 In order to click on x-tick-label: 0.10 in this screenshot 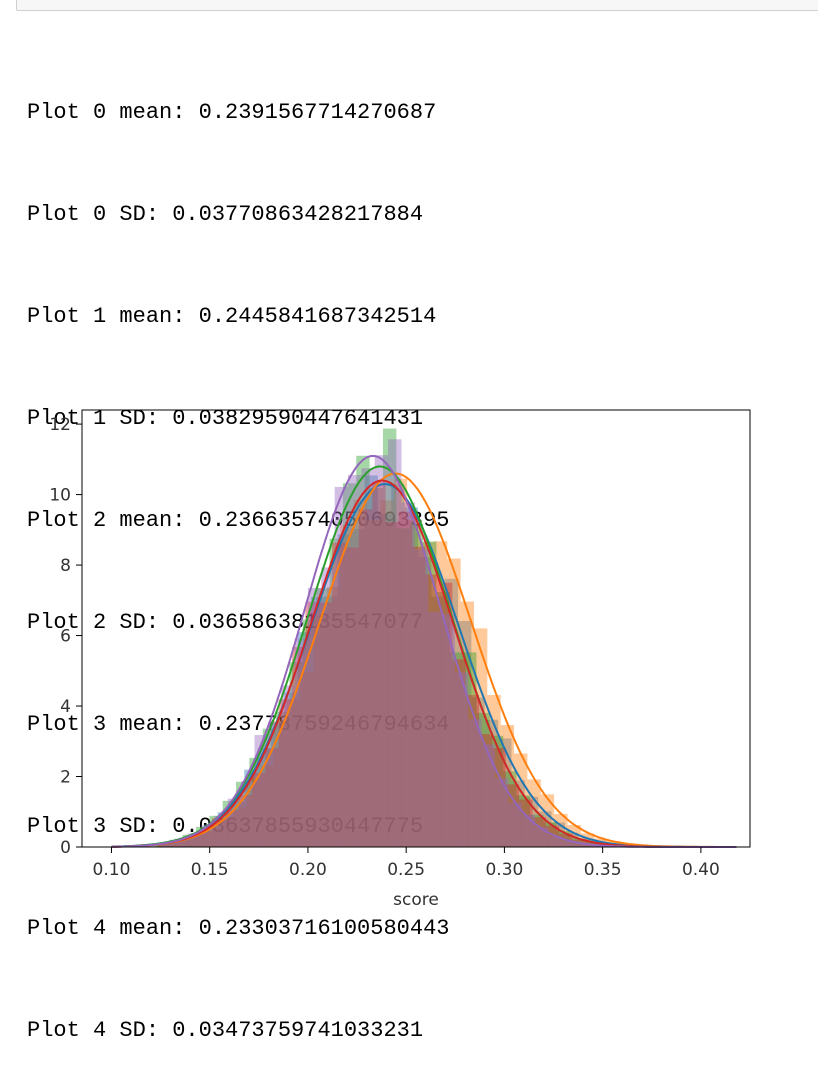, I will do `click(112, 870)`.